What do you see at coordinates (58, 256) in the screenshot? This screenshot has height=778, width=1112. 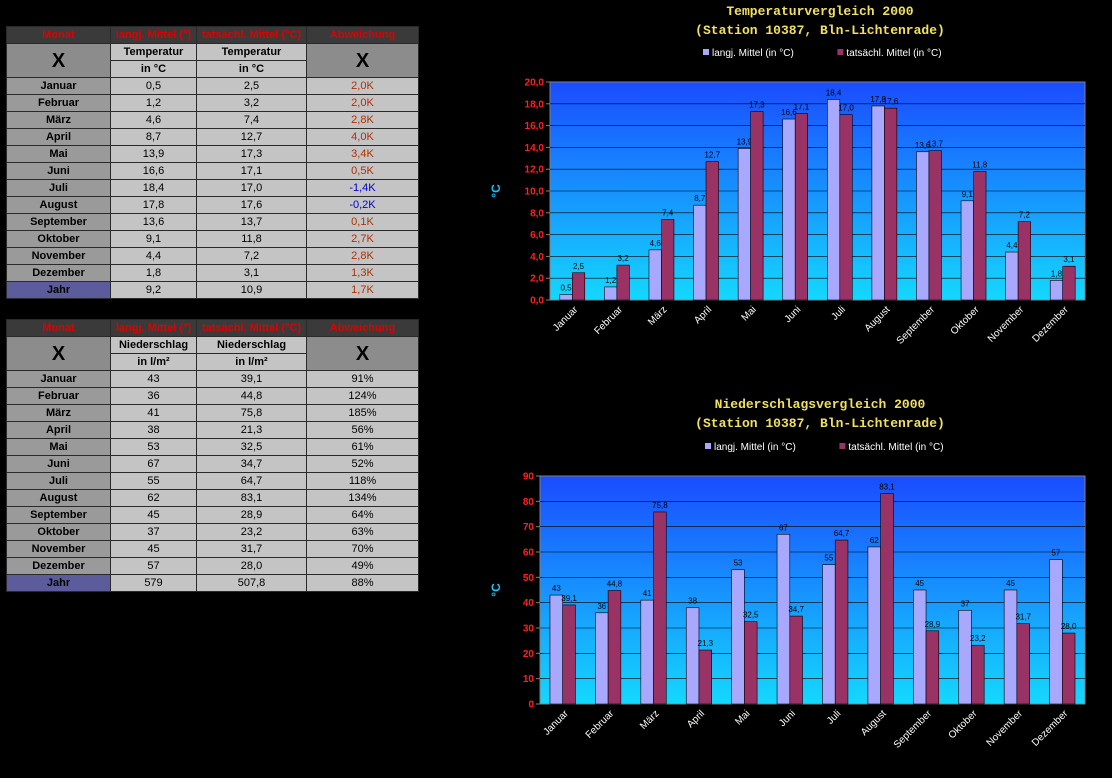 I see `month-cell: November` at bounding box center [58, 256].